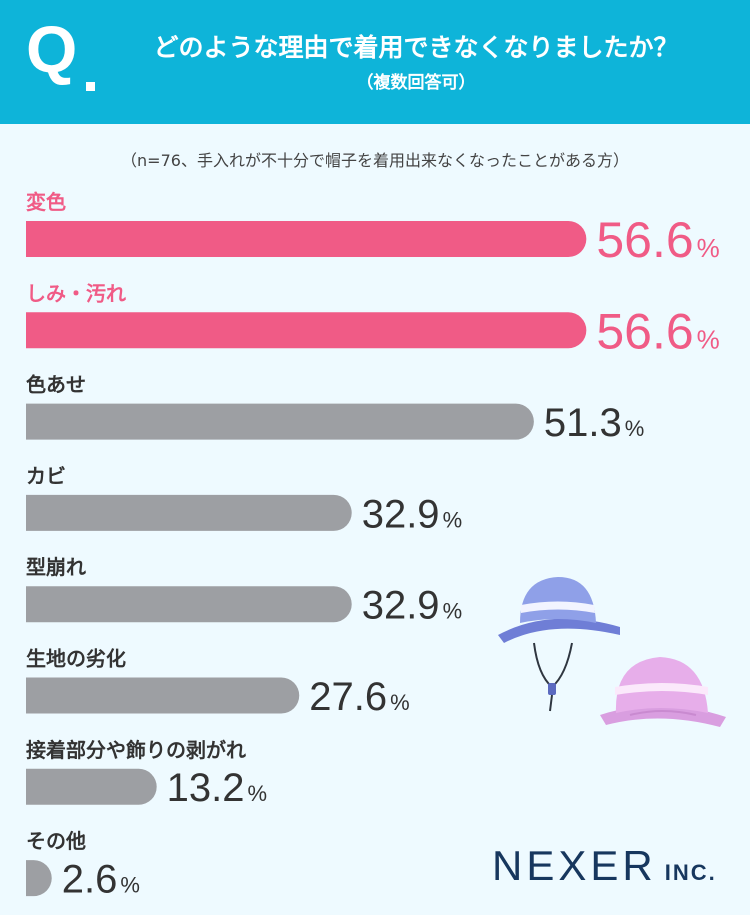 The width and height of the screenshot is (750, 915). Describe the element at coordinates (90, 86) in the screenshot. I see `q-dot` at that location.